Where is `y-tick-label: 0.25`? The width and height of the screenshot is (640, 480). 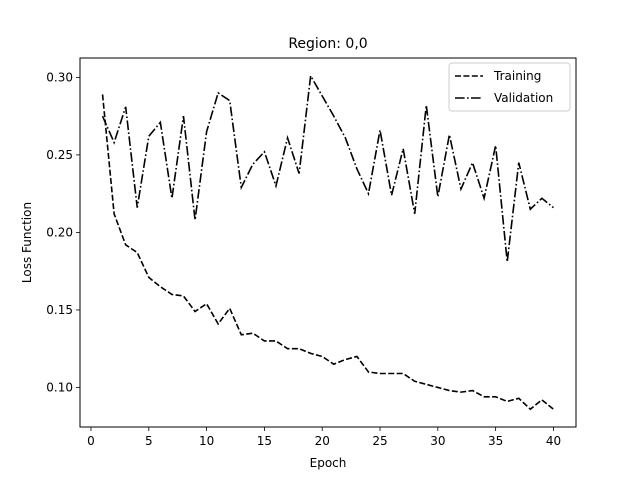 y-tick-label: 0.25 is located at coordinates (59, 155).